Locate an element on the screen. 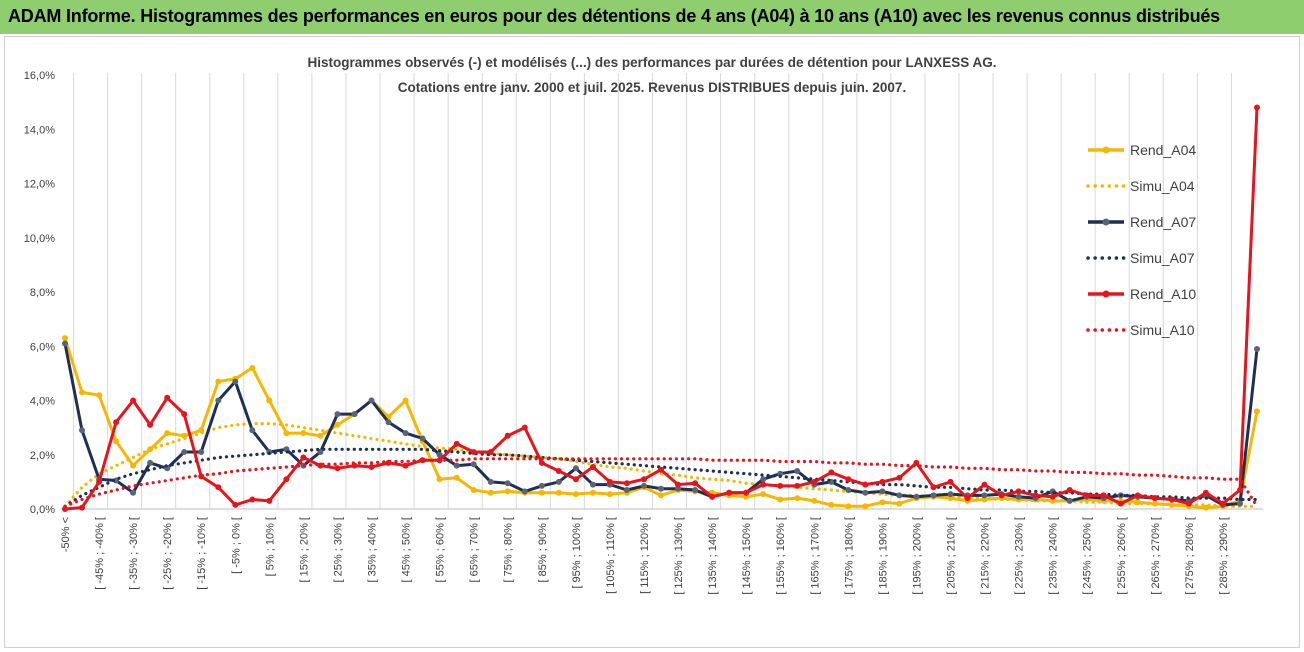 Image resolution: width=1304 pixels, height=652 pixels. y-tick-label: 8,0% is located at coordinates (42, 293).